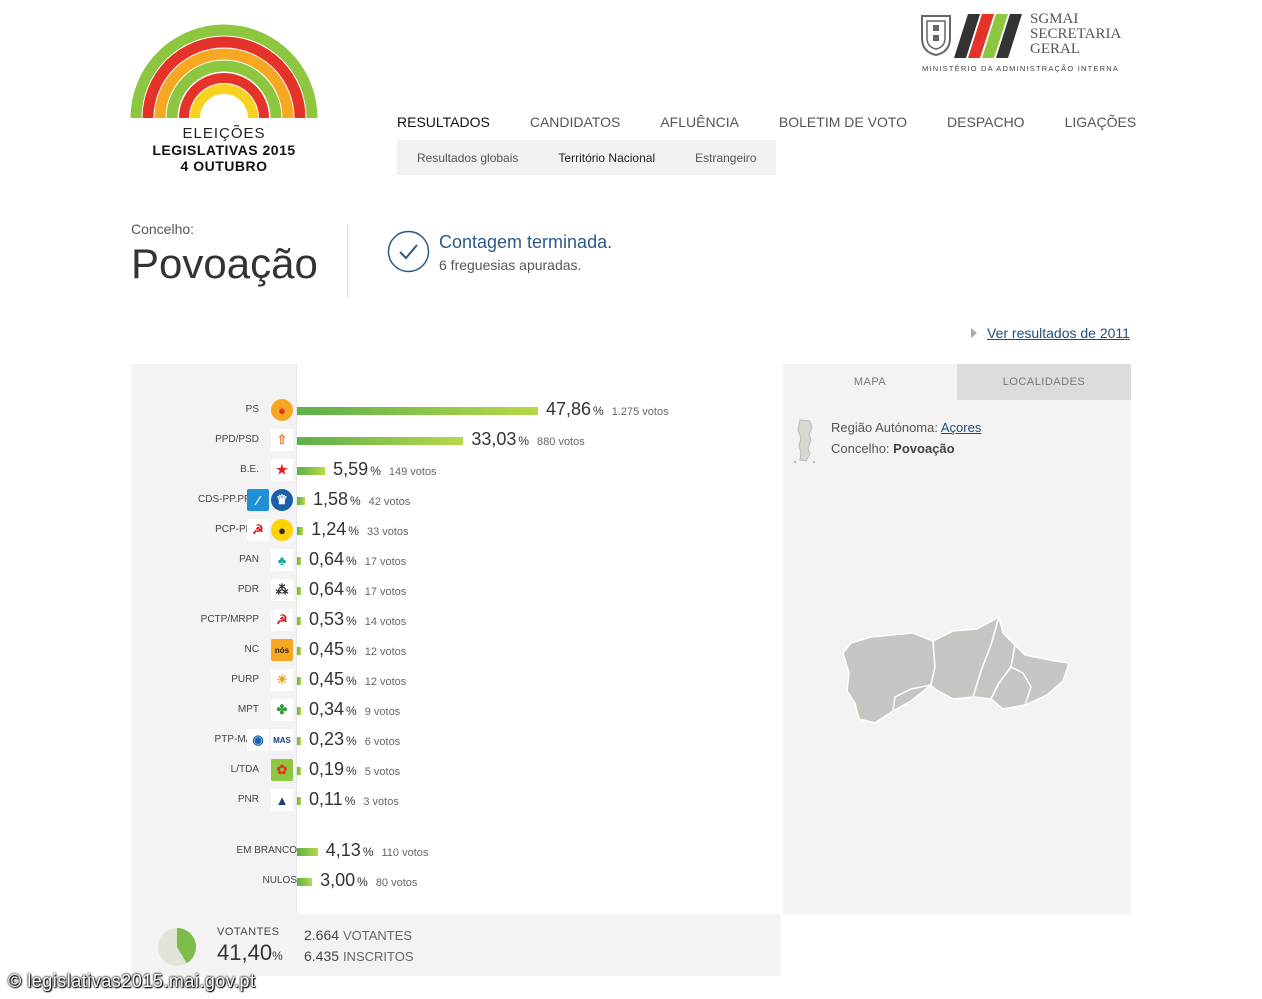  I want to click on result-row: PTP-MAS ◉ MAS 0,23% 6 votos, so click(456, 740).